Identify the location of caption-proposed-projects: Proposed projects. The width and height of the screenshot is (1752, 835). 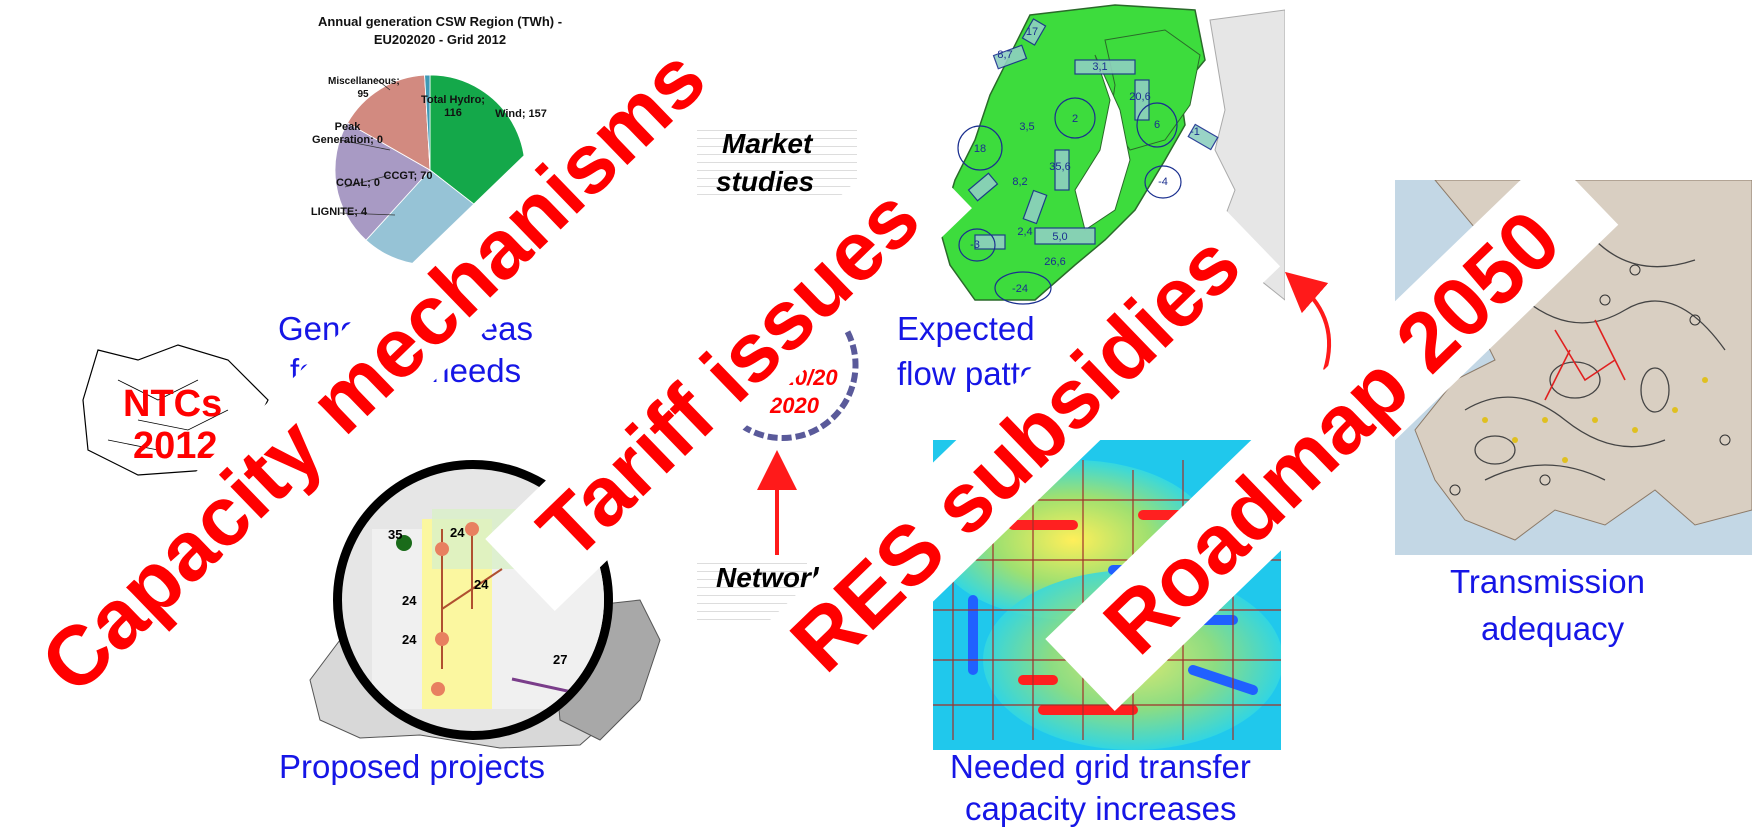
(412, 766).